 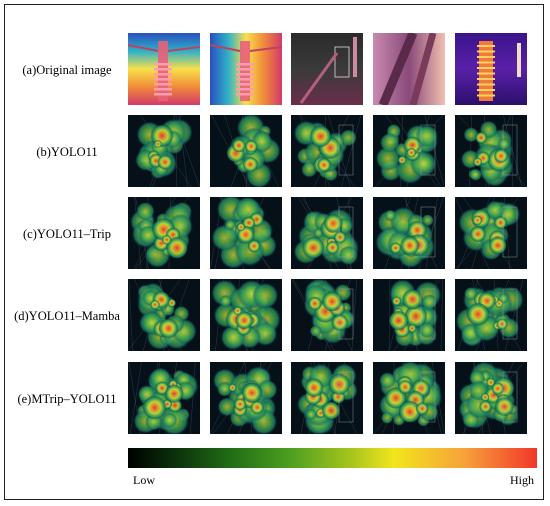 I want to click on colorbar-low-label: Low, so click(x=144, y=480).